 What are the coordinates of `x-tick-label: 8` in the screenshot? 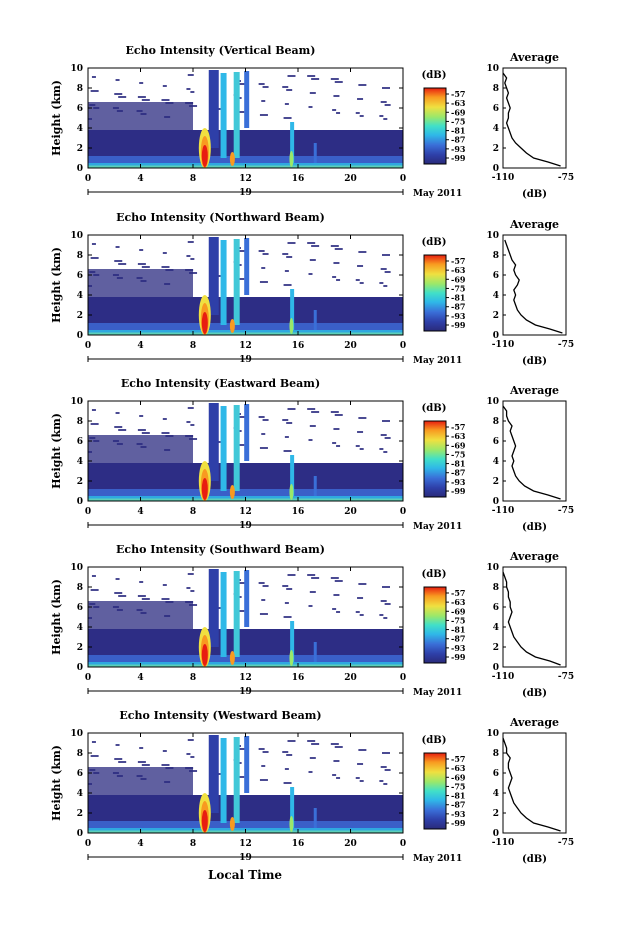 It's located at (193, 179).